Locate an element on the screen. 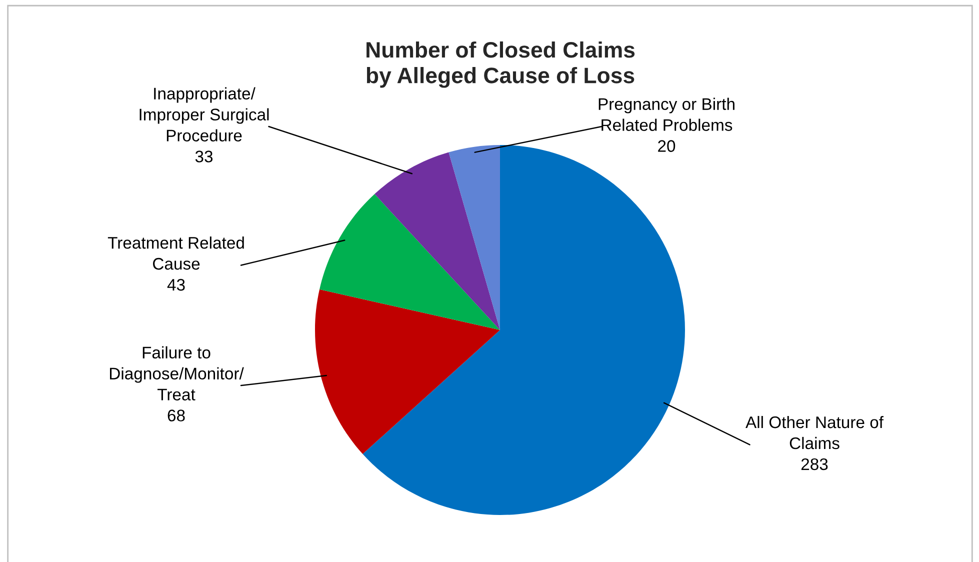  chart-title: Number of Closed Claims by Alleged Cause of Loss is located at coordinates (500, 64).